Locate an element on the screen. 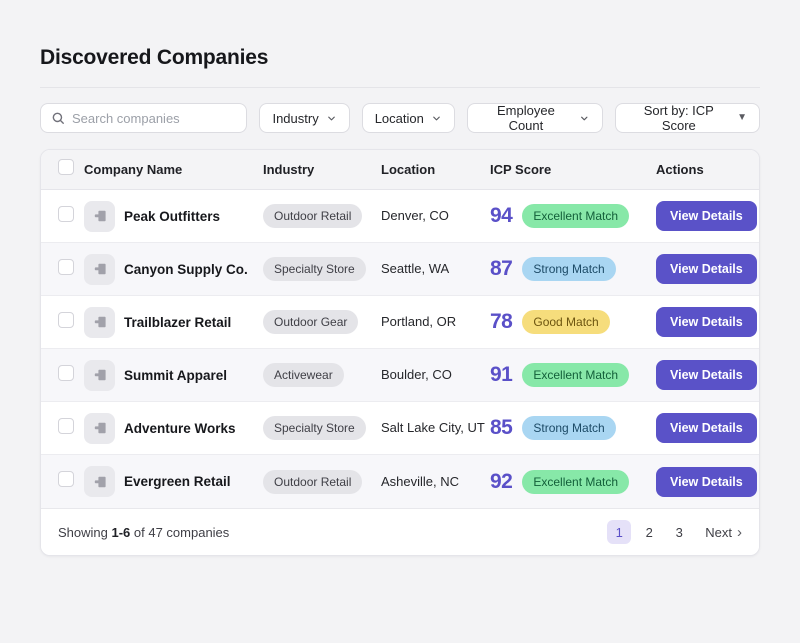  icp-score: 78 is located at coordinates (501, 321).